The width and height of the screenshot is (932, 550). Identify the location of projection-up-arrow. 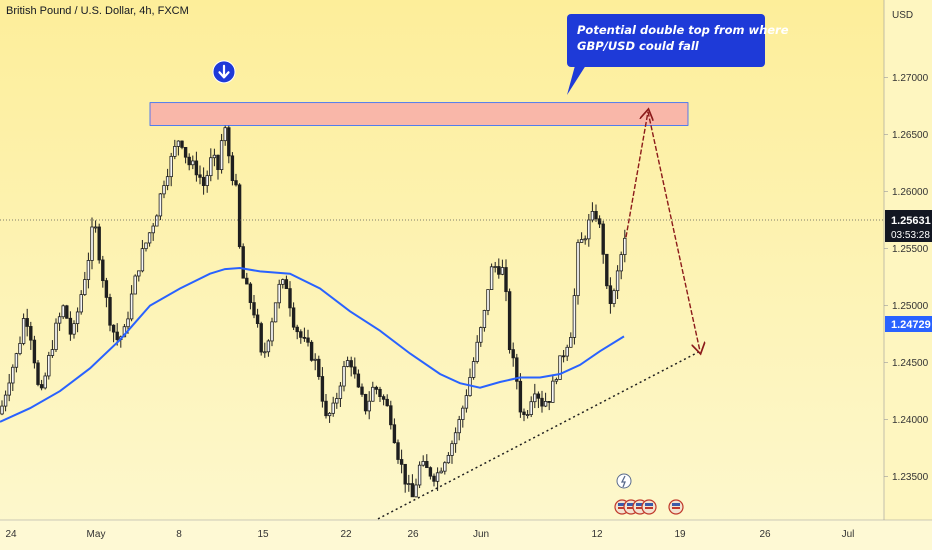
(636, 175).